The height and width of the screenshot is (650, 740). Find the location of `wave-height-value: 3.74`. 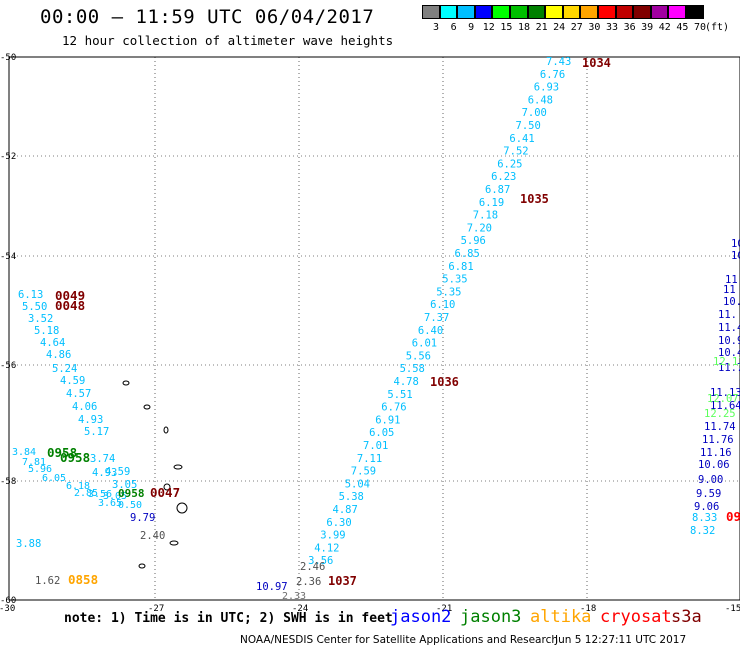

wave-height-value: 3.74 is located at coordinates (102, 459).